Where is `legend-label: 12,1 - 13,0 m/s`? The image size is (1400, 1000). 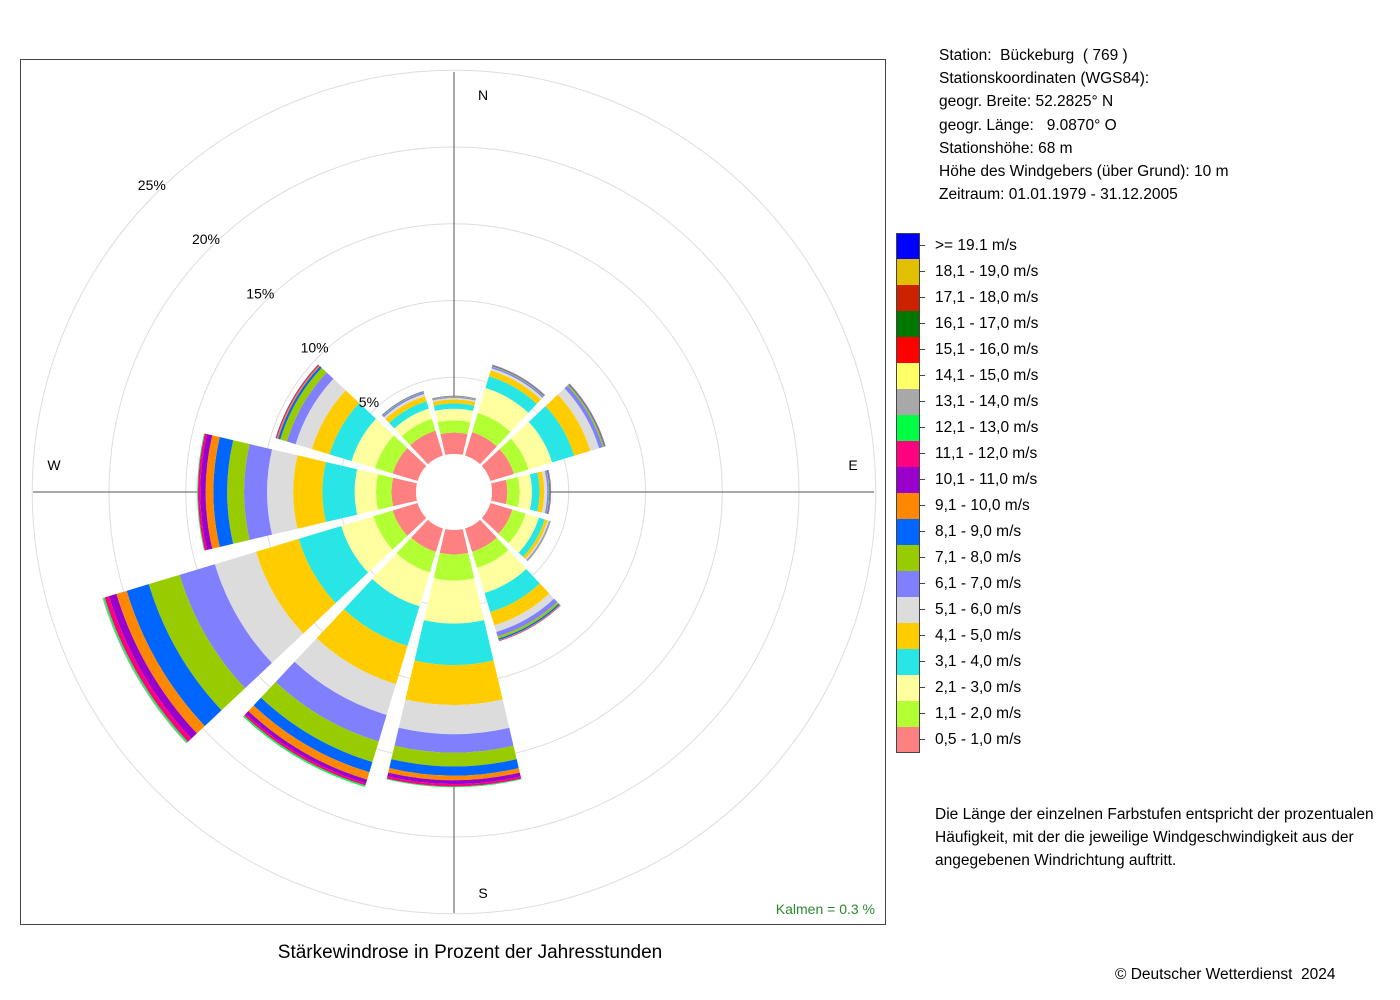
legend-label: 12,1 - 13,0 m/s is located at coordinates (987, 427).